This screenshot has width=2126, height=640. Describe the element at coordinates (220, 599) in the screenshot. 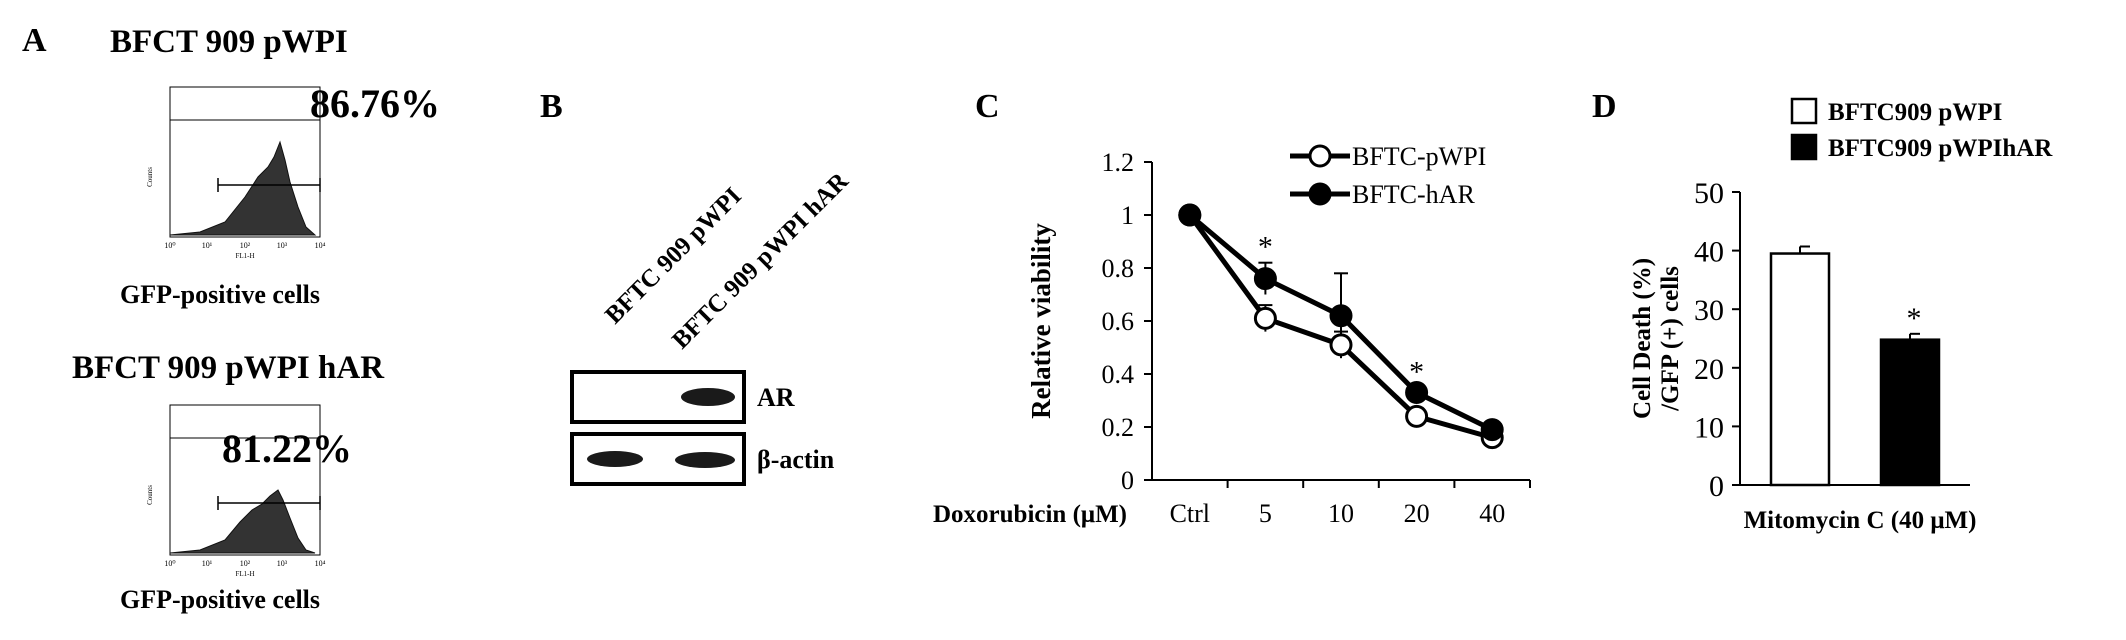

I see `panel-a-bottom-caption: GFP-positive cells` at that location.